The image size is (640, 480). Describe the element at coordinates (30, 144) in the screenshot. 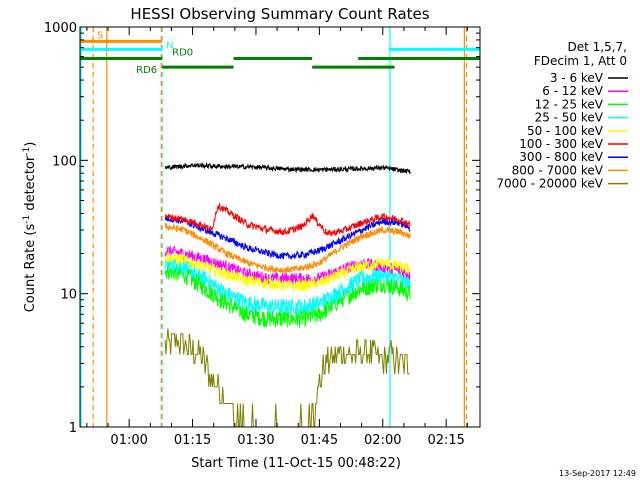

I see `y-axis-label-part3: )` at that location.